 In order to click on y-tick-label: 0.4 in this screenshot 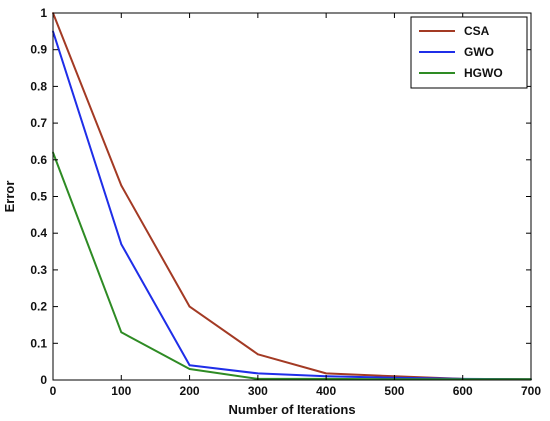, I will do `click(38, 233)`.